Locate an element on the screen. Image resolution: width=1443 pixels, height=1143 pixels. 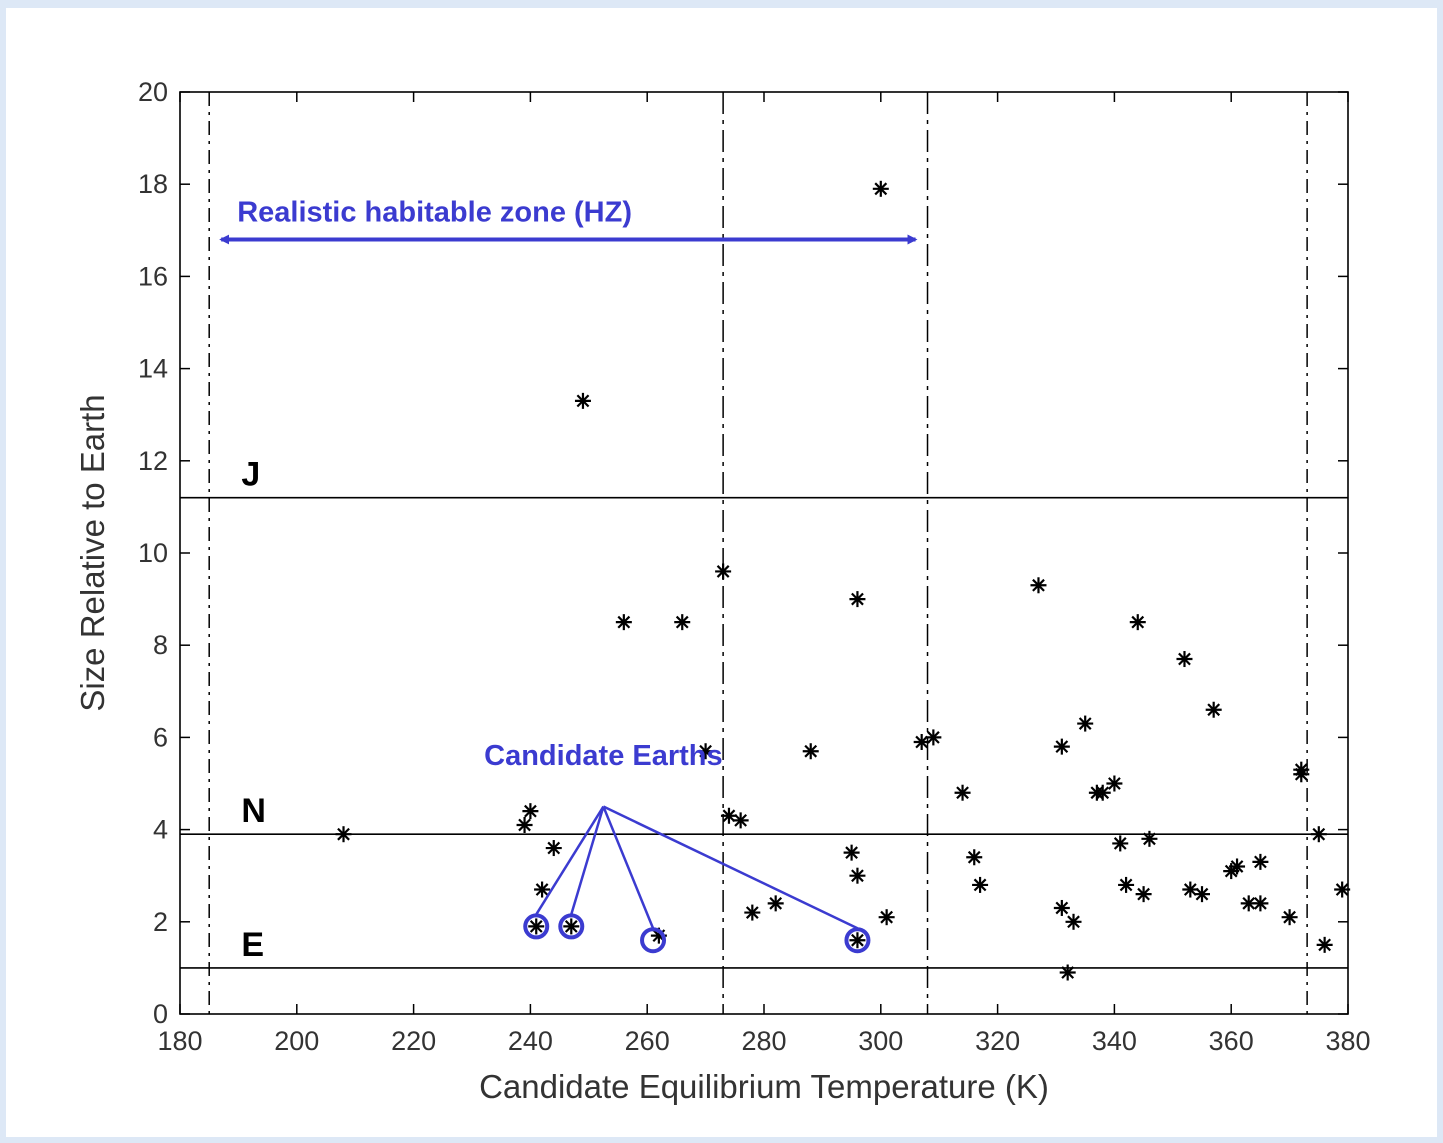
y-tick-label: 20 is located at coordinates (153, 92).